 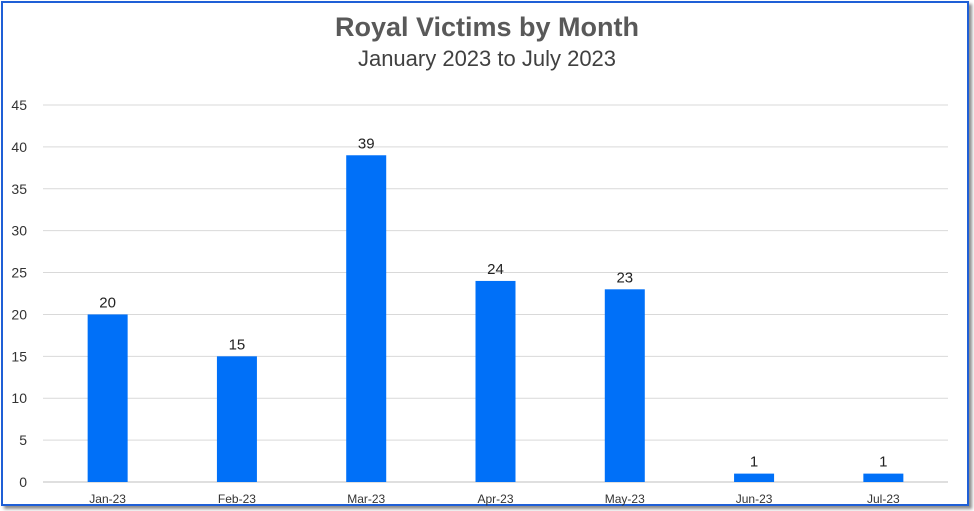 I want to click on y-tick-label: 15, so click(x=19, y=356).